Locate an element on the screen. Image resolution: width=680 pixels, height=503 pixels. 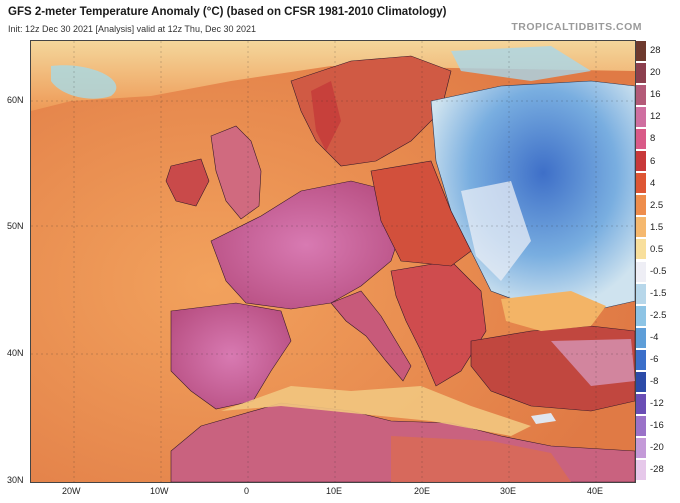
legend-level: 16 is located at coordinates (658, 95).